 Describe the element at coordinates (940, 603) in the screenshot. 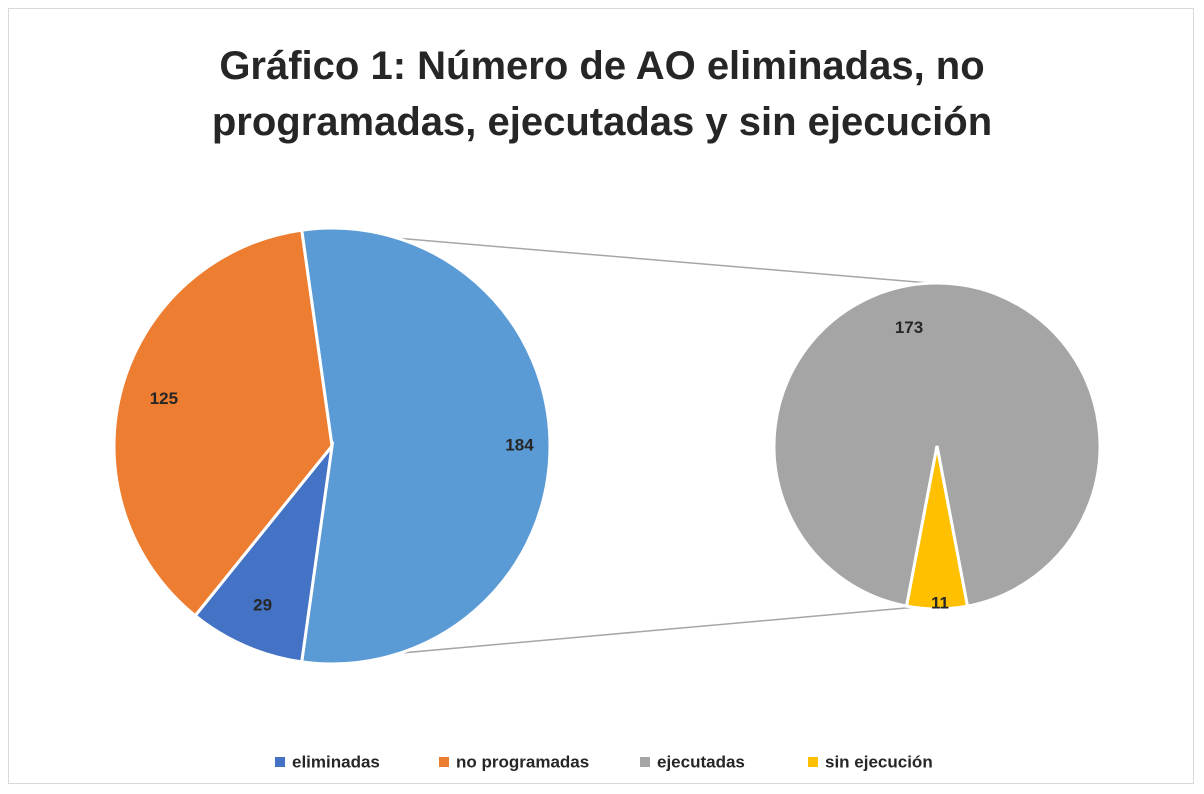

I see `data-label: 11` at that location.